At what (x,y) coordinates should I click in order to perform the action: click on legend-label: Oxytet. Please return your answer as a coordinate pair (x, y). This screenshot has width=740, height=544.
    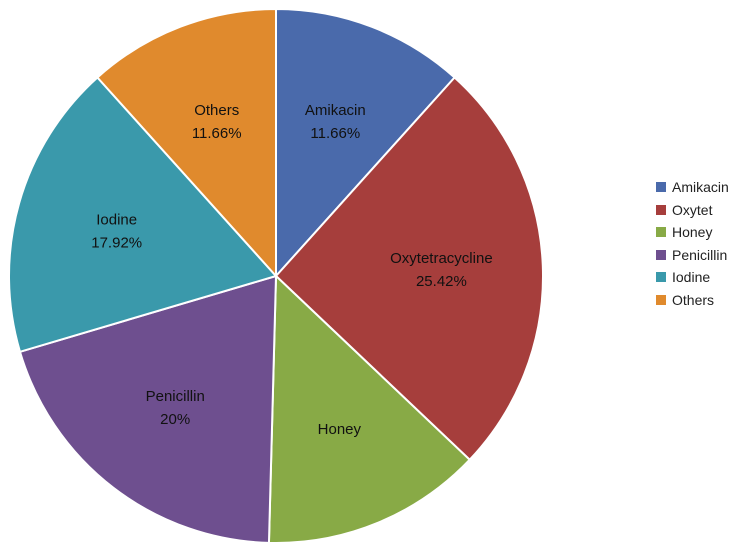
    Looking at the image, I should click on (692, 209).